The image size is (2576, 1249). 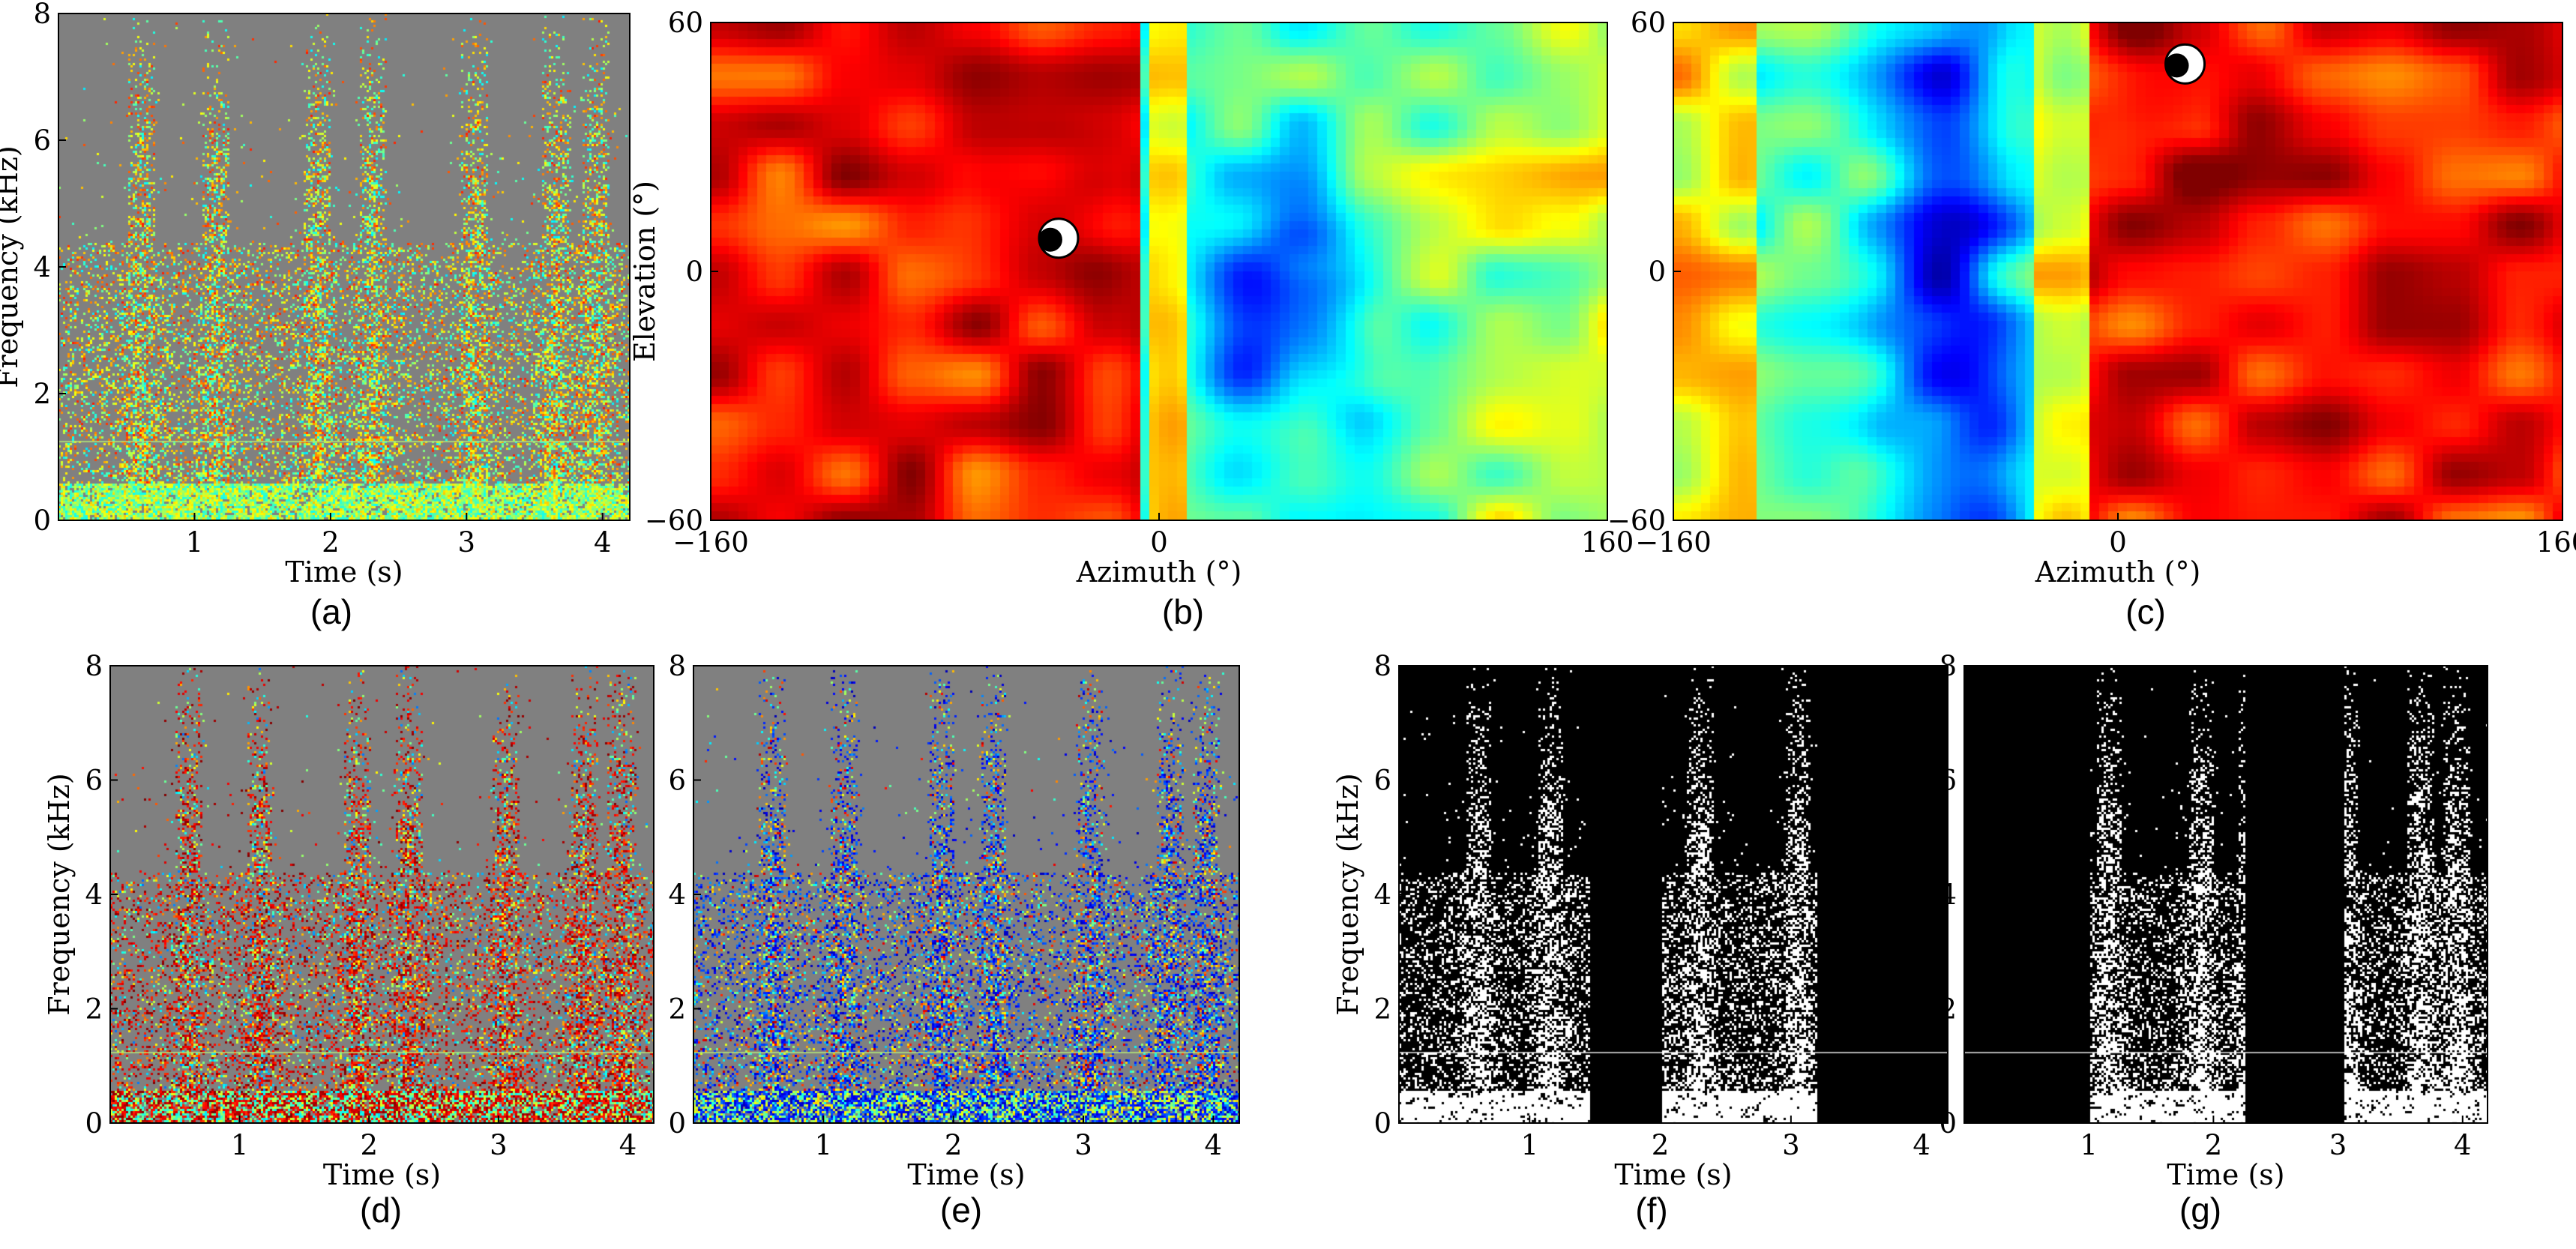 What do you see at coordinates (382, 894) in the screenshot?
I see `heatmap-d` at bounding box center [382, 894].